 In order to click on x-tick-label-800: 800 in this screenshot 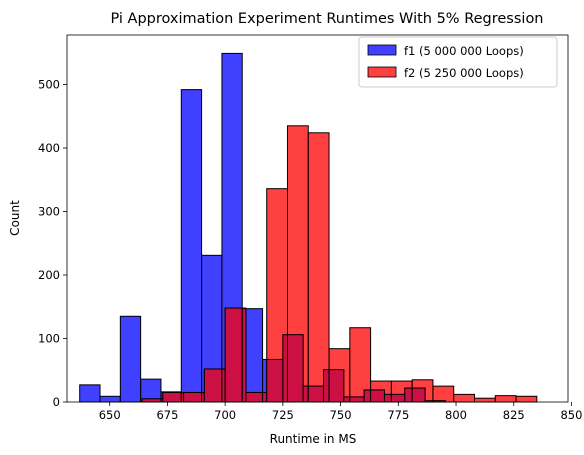, I will do `click(456, 415)`.